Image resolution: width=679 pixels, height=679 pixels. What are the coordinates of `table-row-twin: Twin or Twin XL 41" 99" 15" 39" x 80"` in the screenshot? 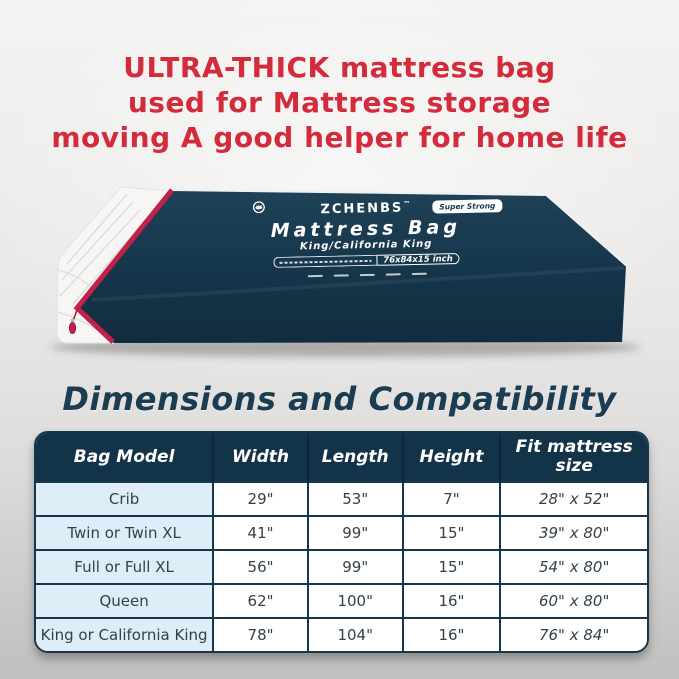 It's located at (341, 532).